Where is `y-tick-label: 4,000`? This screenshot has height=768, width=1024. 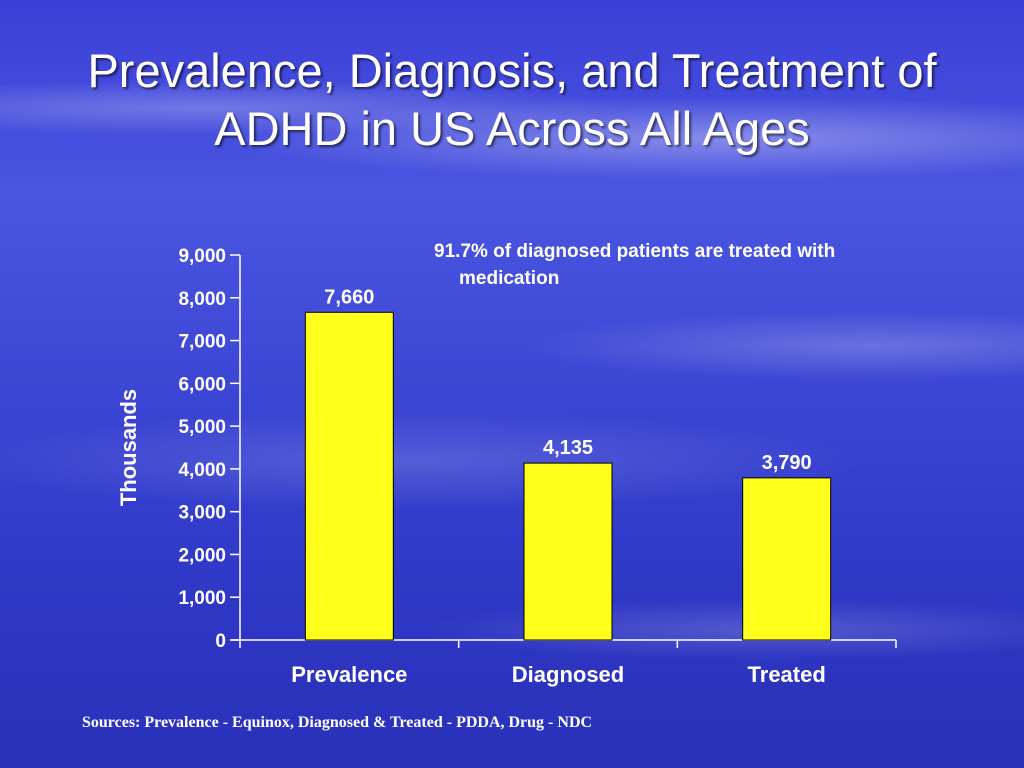
y-tick-label: 4,000 is located at coordinates (202, 470).